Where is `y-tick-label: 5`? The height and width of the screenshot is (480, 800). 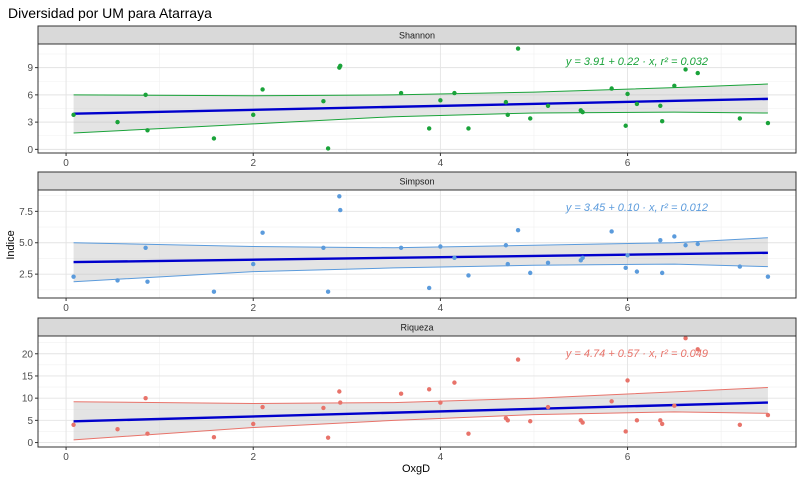 y-tick-label: 5 is located at coordinates (30, 421).